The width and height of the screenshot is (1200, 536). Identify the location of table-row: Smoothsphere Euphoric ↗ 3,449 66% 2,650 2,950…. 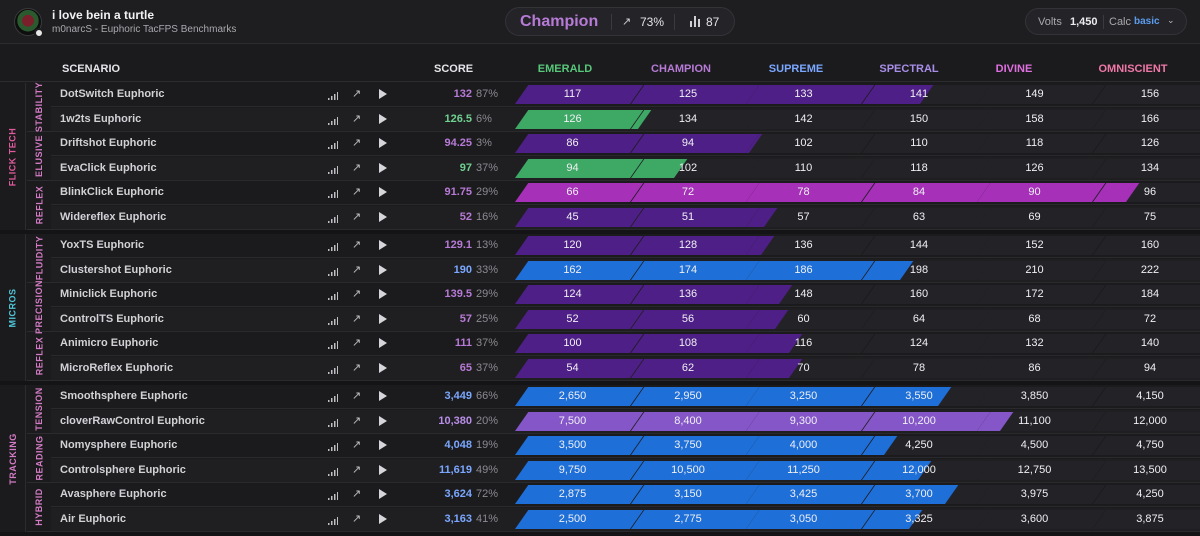
(625, 397).